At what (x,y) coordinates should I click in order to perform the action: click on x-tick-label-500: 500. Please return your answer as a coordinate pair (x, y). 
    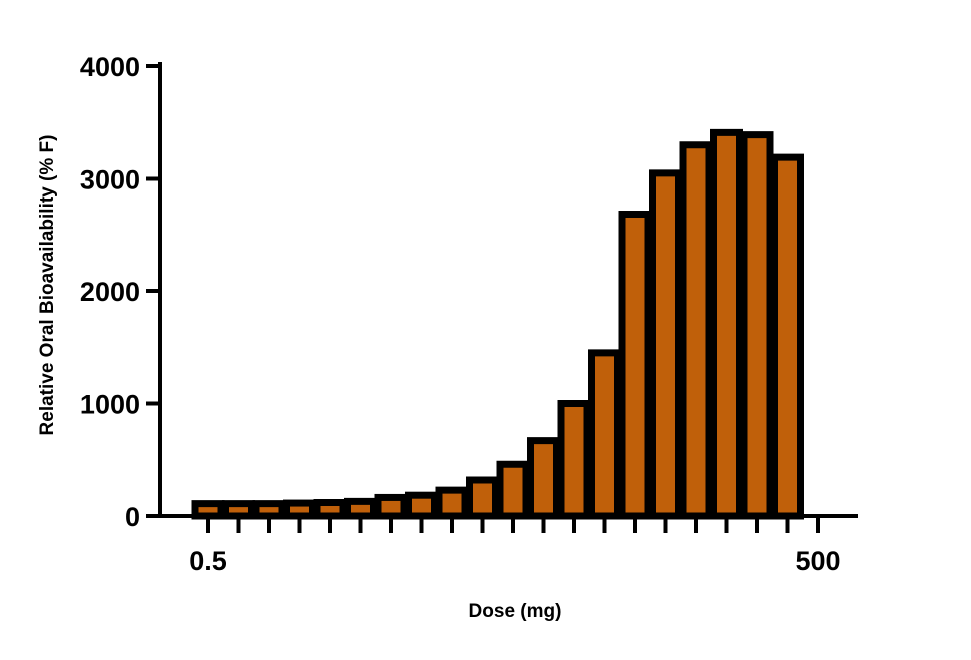
    Looking at the image, I should click on (817, 561).